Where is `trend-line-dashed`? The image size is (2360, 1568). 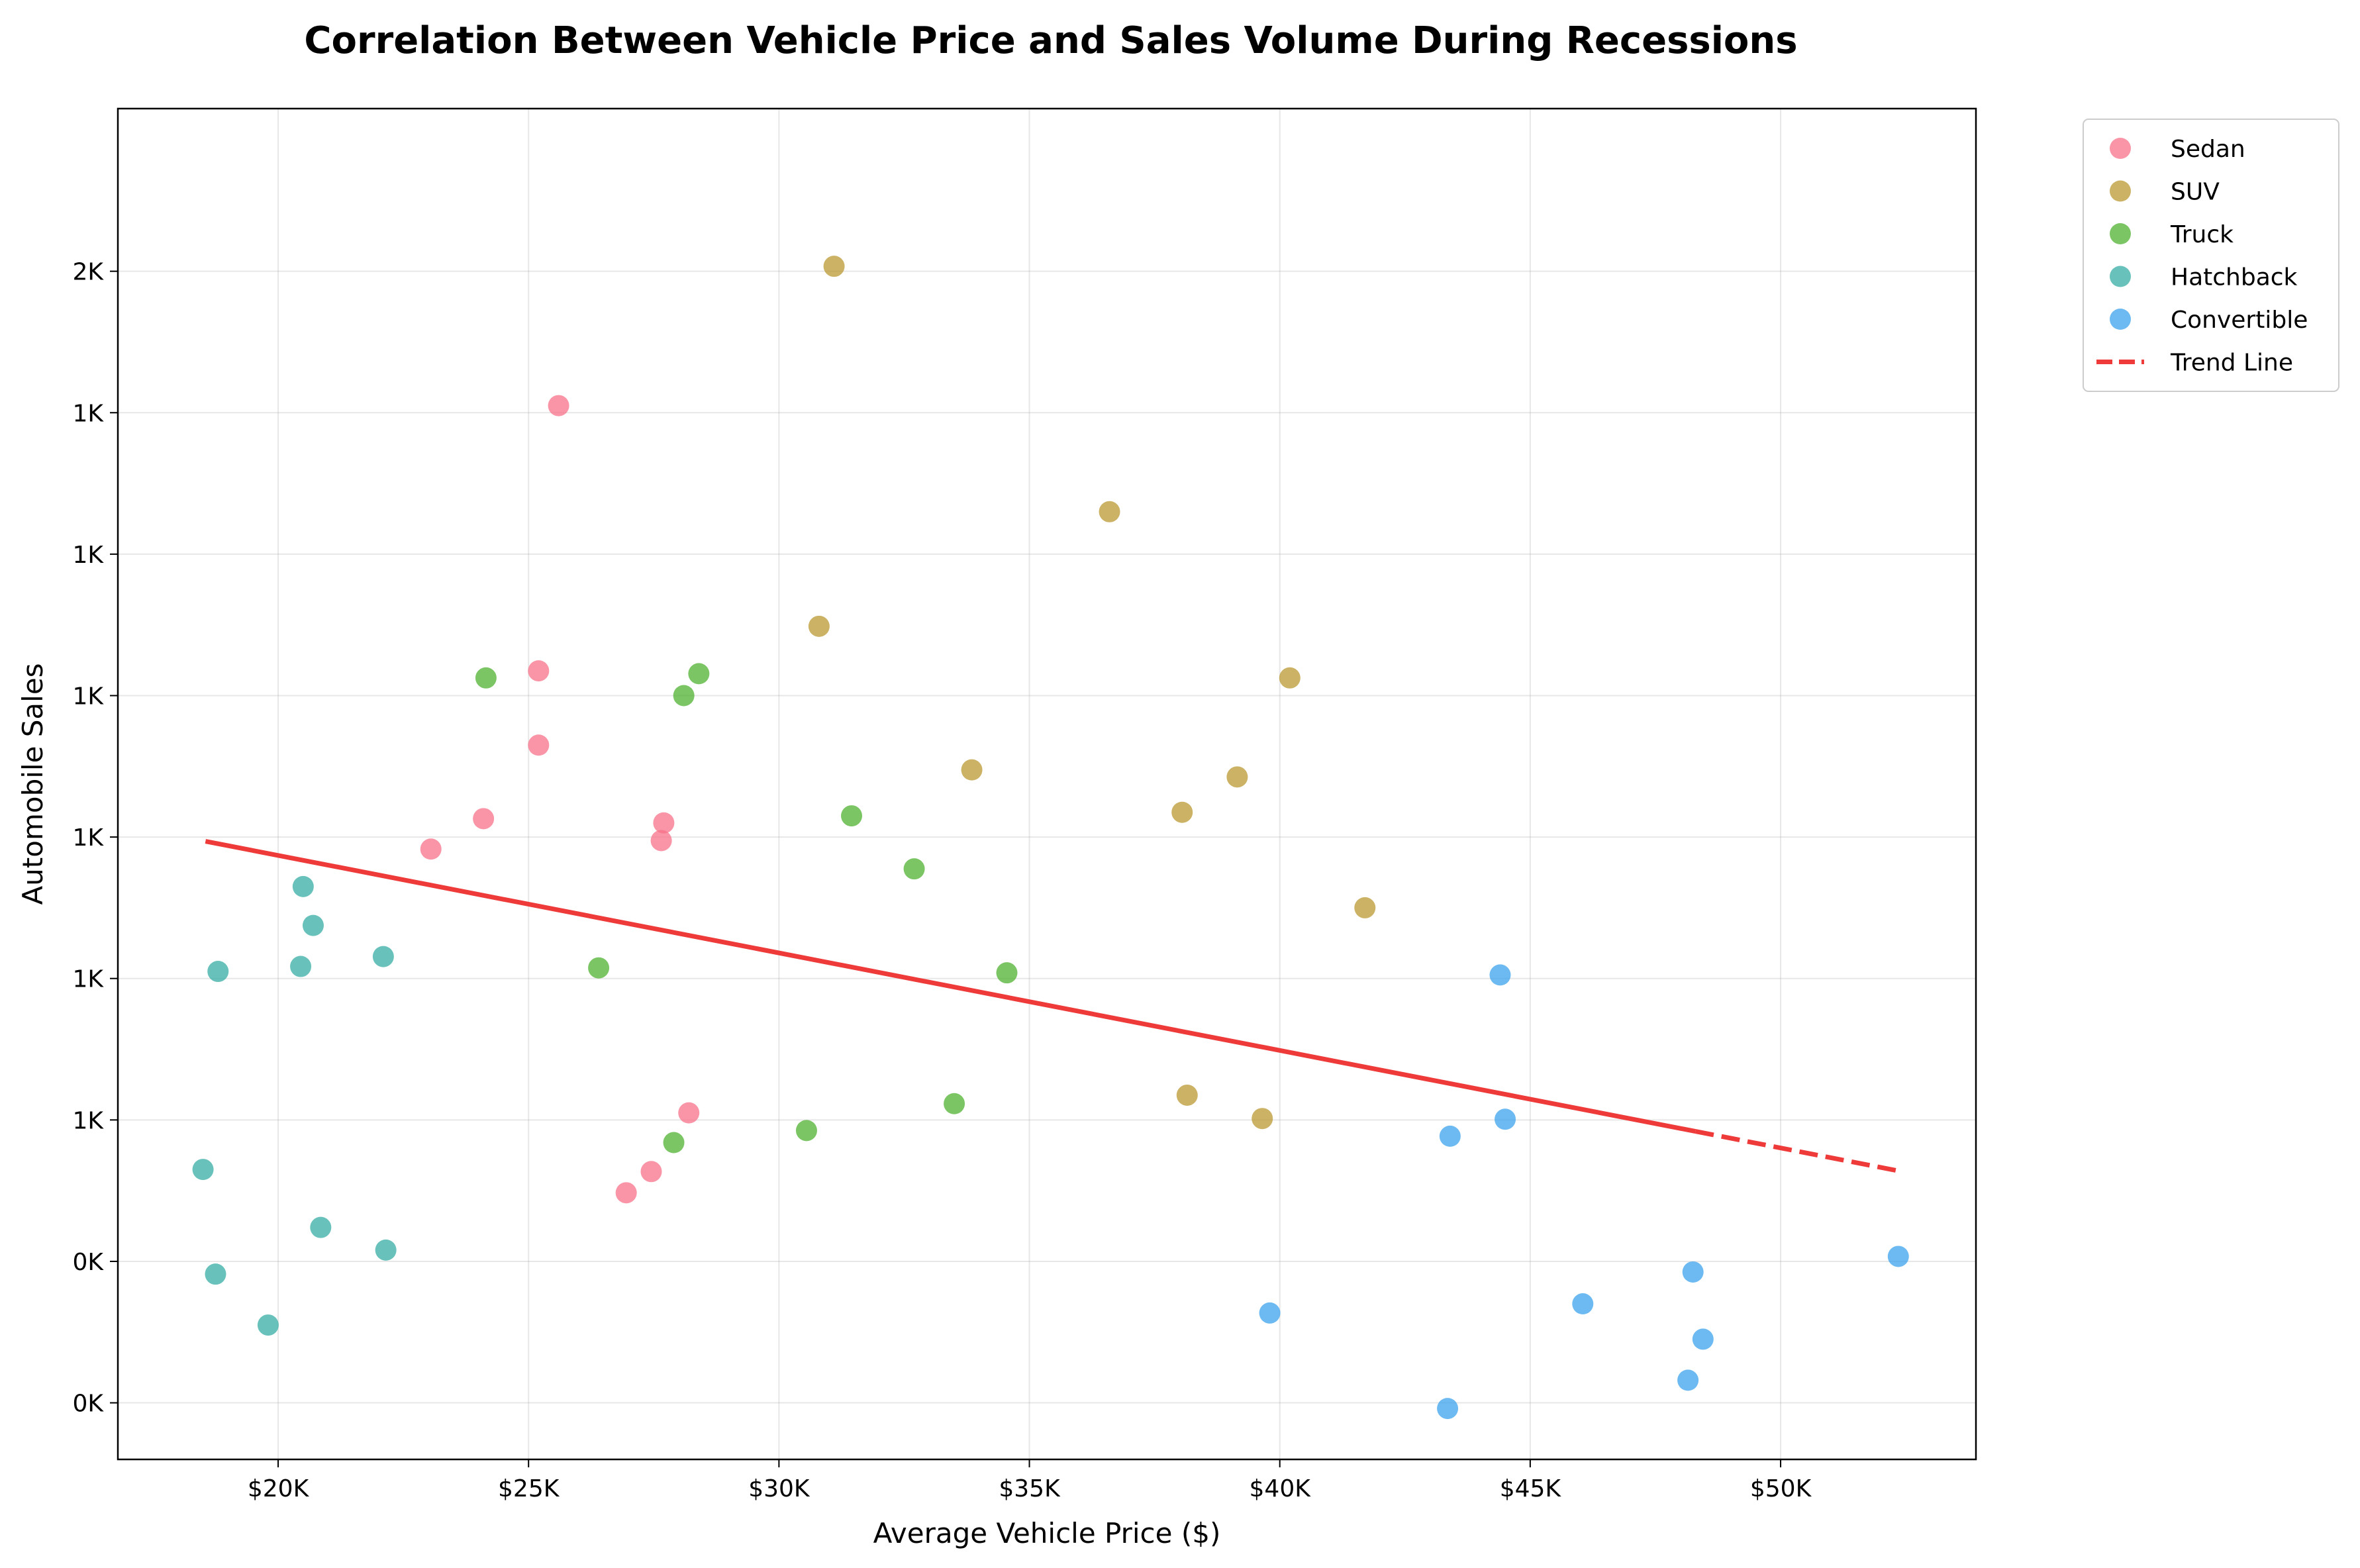 trend-line-dashed is located at coordinates (1797, 1151).